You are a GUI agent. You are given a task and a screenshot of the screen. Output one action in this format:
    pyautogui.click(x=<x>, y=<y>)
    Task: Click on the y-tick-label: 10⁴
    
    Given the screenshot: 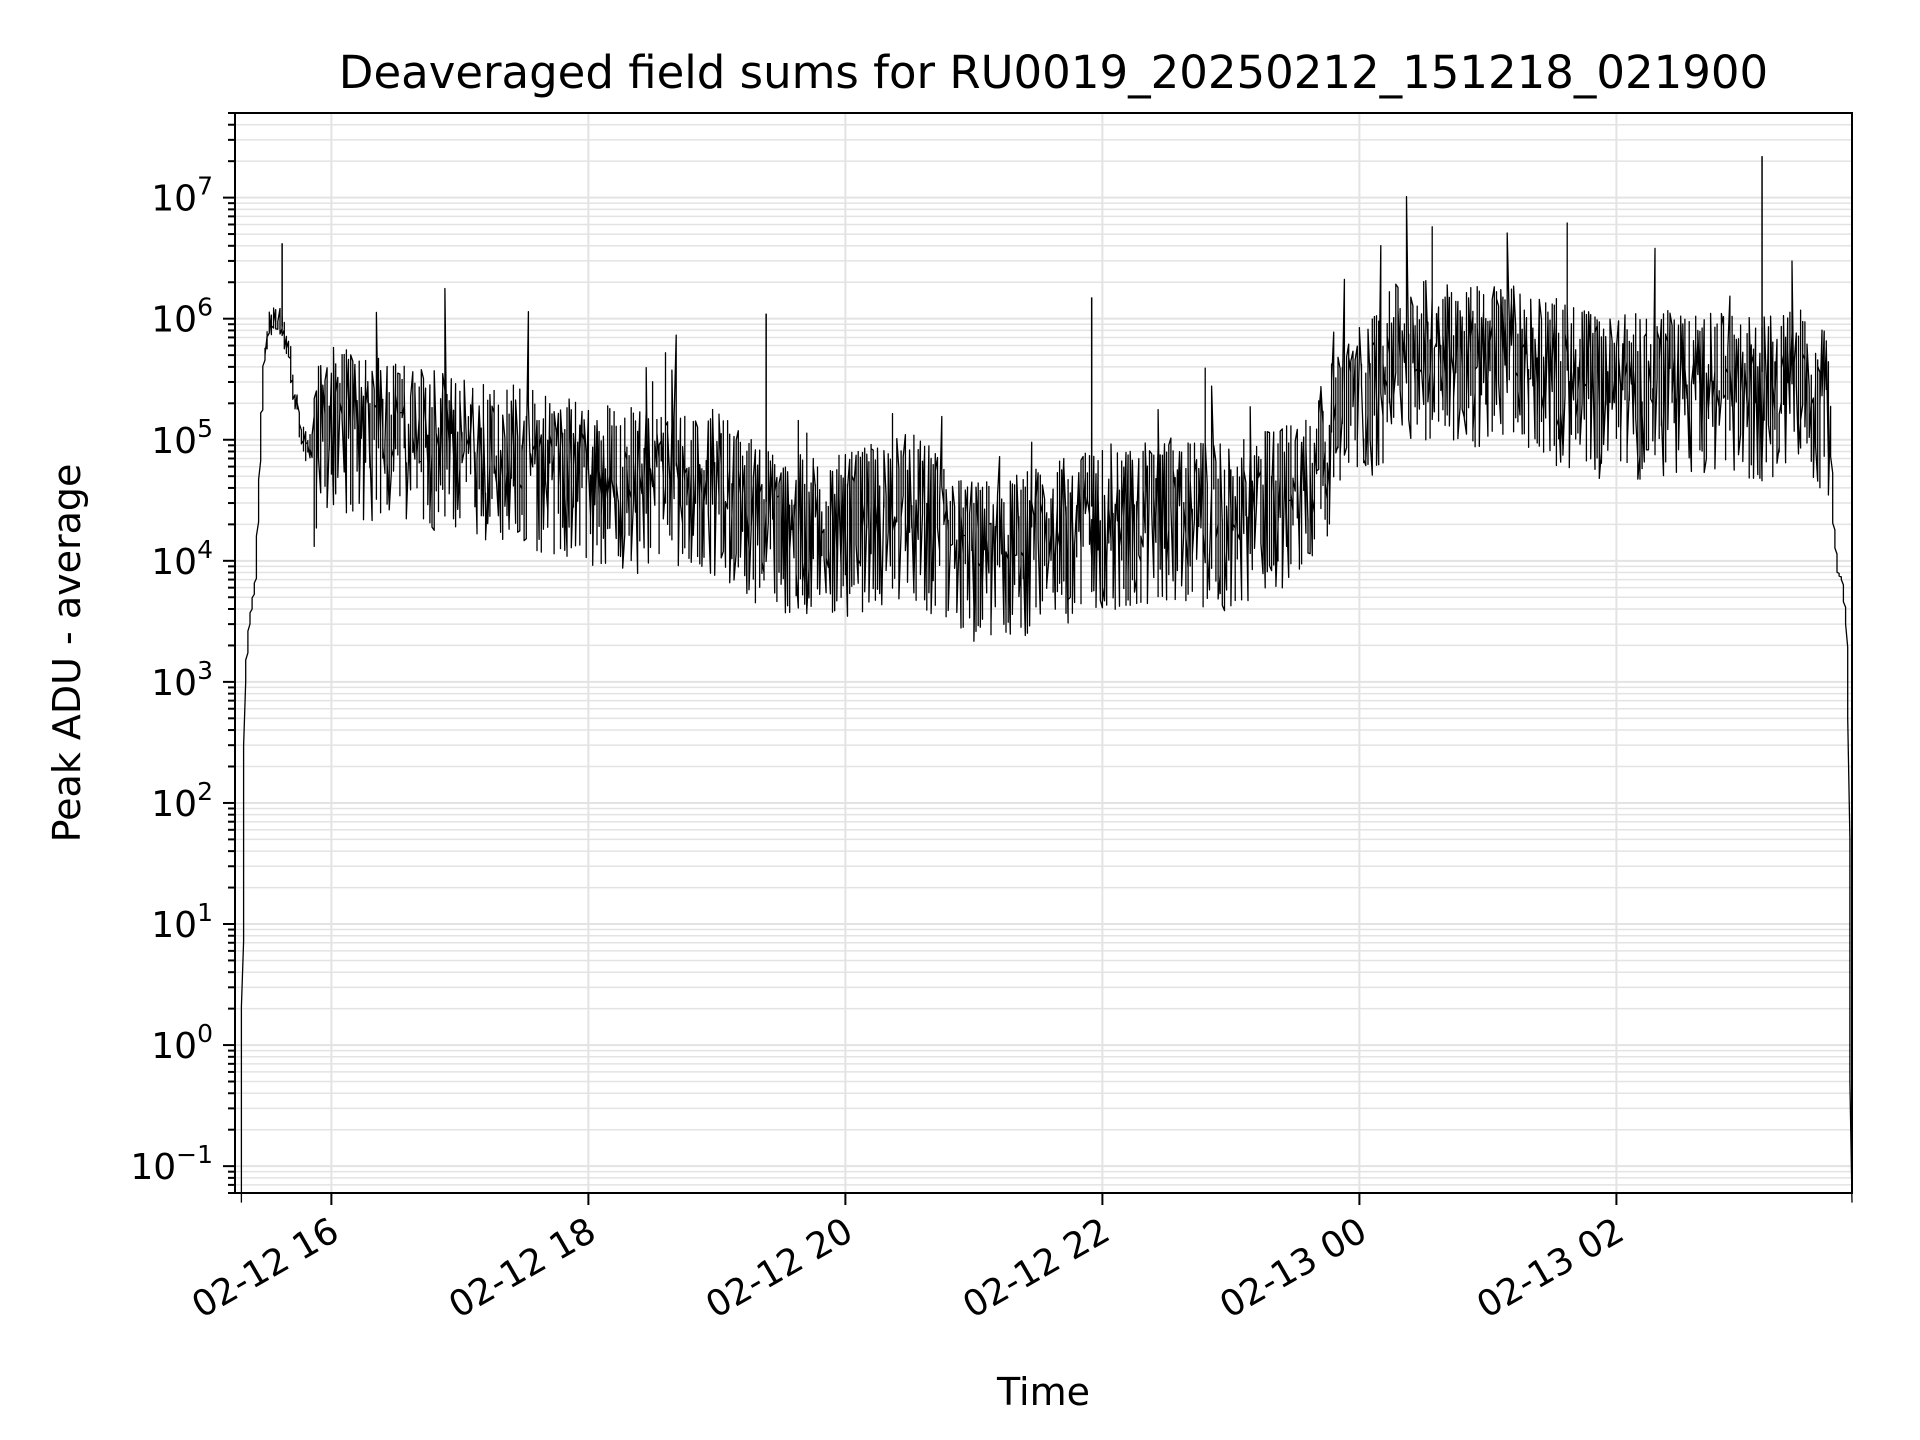 What is the action you would take?
    pyautogui.click(x=182, y=559)
    